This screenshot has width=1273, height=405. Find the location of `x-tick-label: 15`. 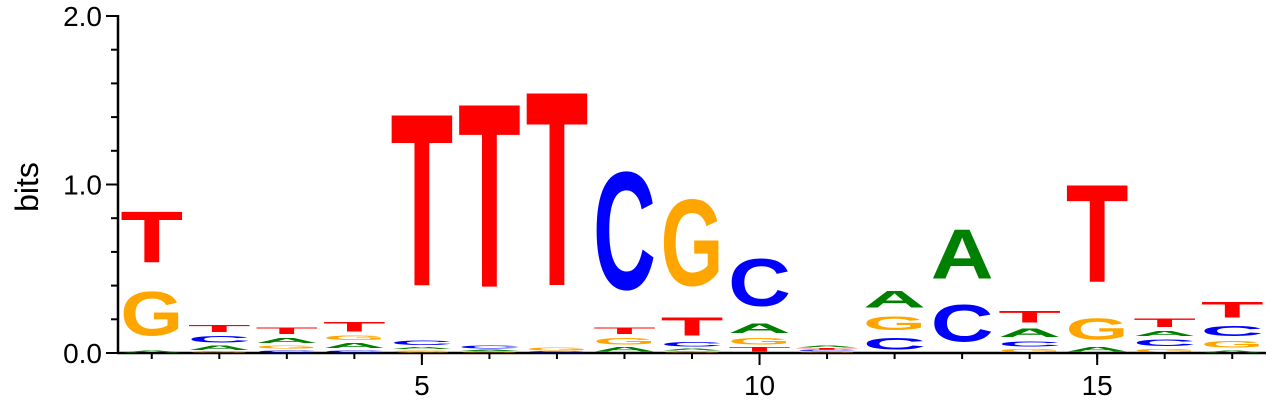

x-tick-label: 15 is located at coordinates (1097, 385).